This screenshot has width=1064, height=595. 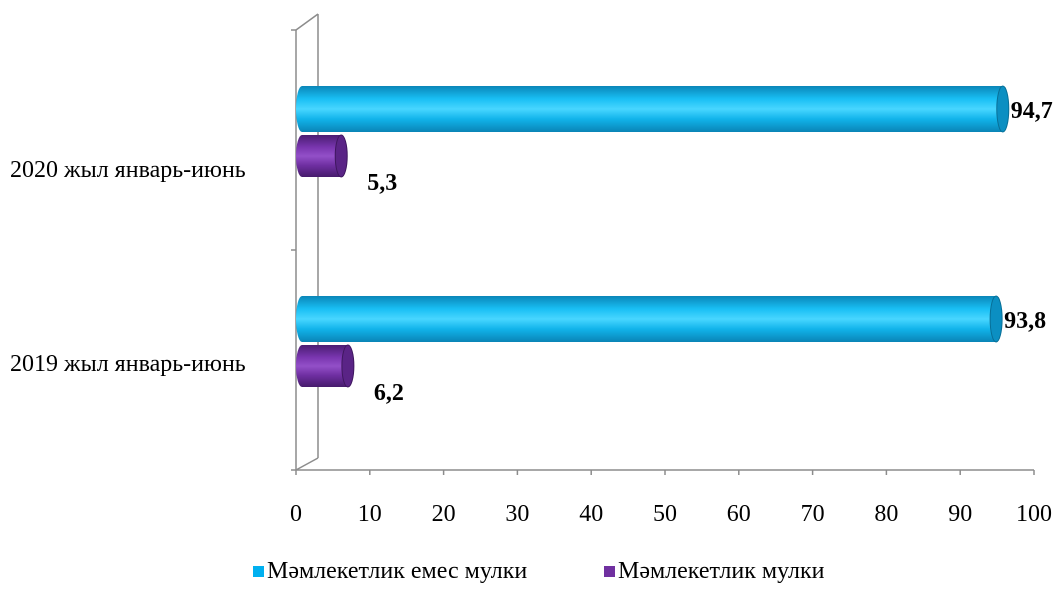 What do you see at coordinates (128, 364) in the screenshot?
I see `category-label: 2019 жыл январь-июнь` at bounding box center [128, 364].